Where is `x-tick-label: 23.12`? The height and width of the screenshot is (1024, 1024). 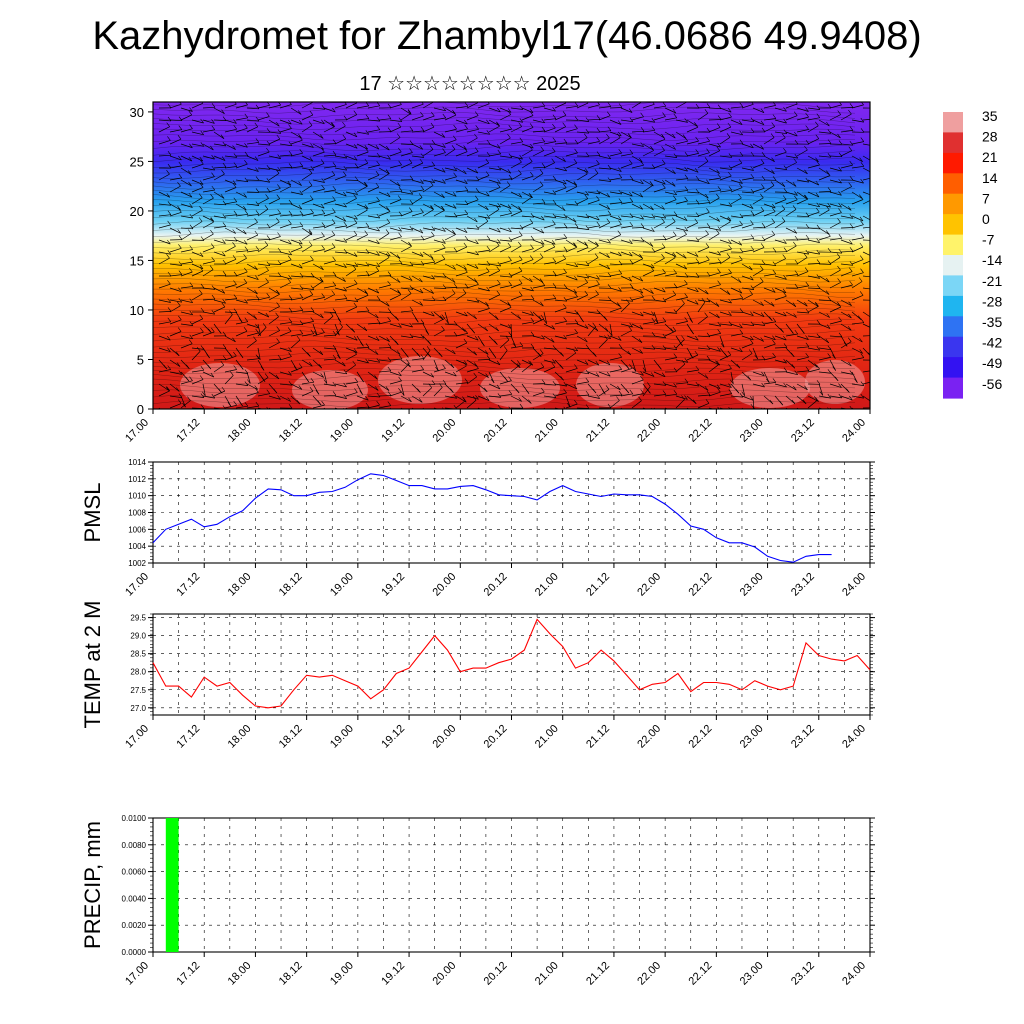
x-tick-label: 23.12 is located at coordinates (803, 431).